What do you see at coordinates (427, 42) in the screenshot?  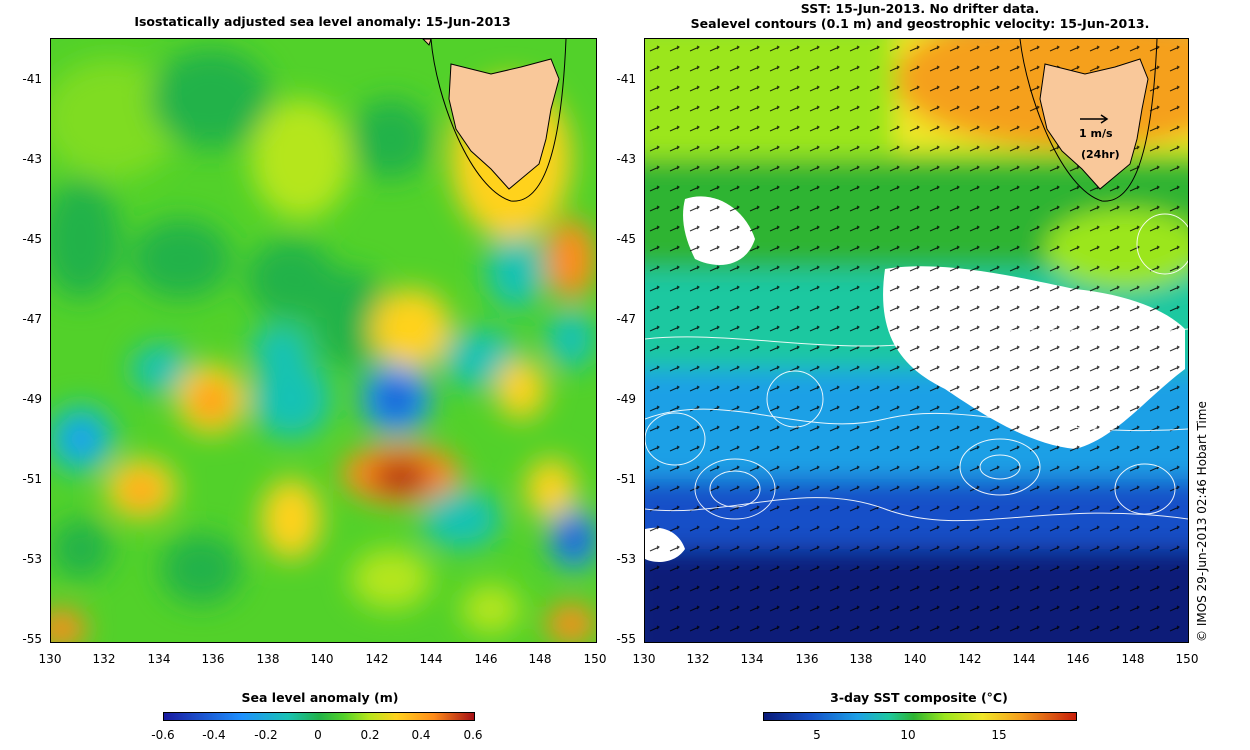 I see `king-island-land` at bounding box center [427, 42].